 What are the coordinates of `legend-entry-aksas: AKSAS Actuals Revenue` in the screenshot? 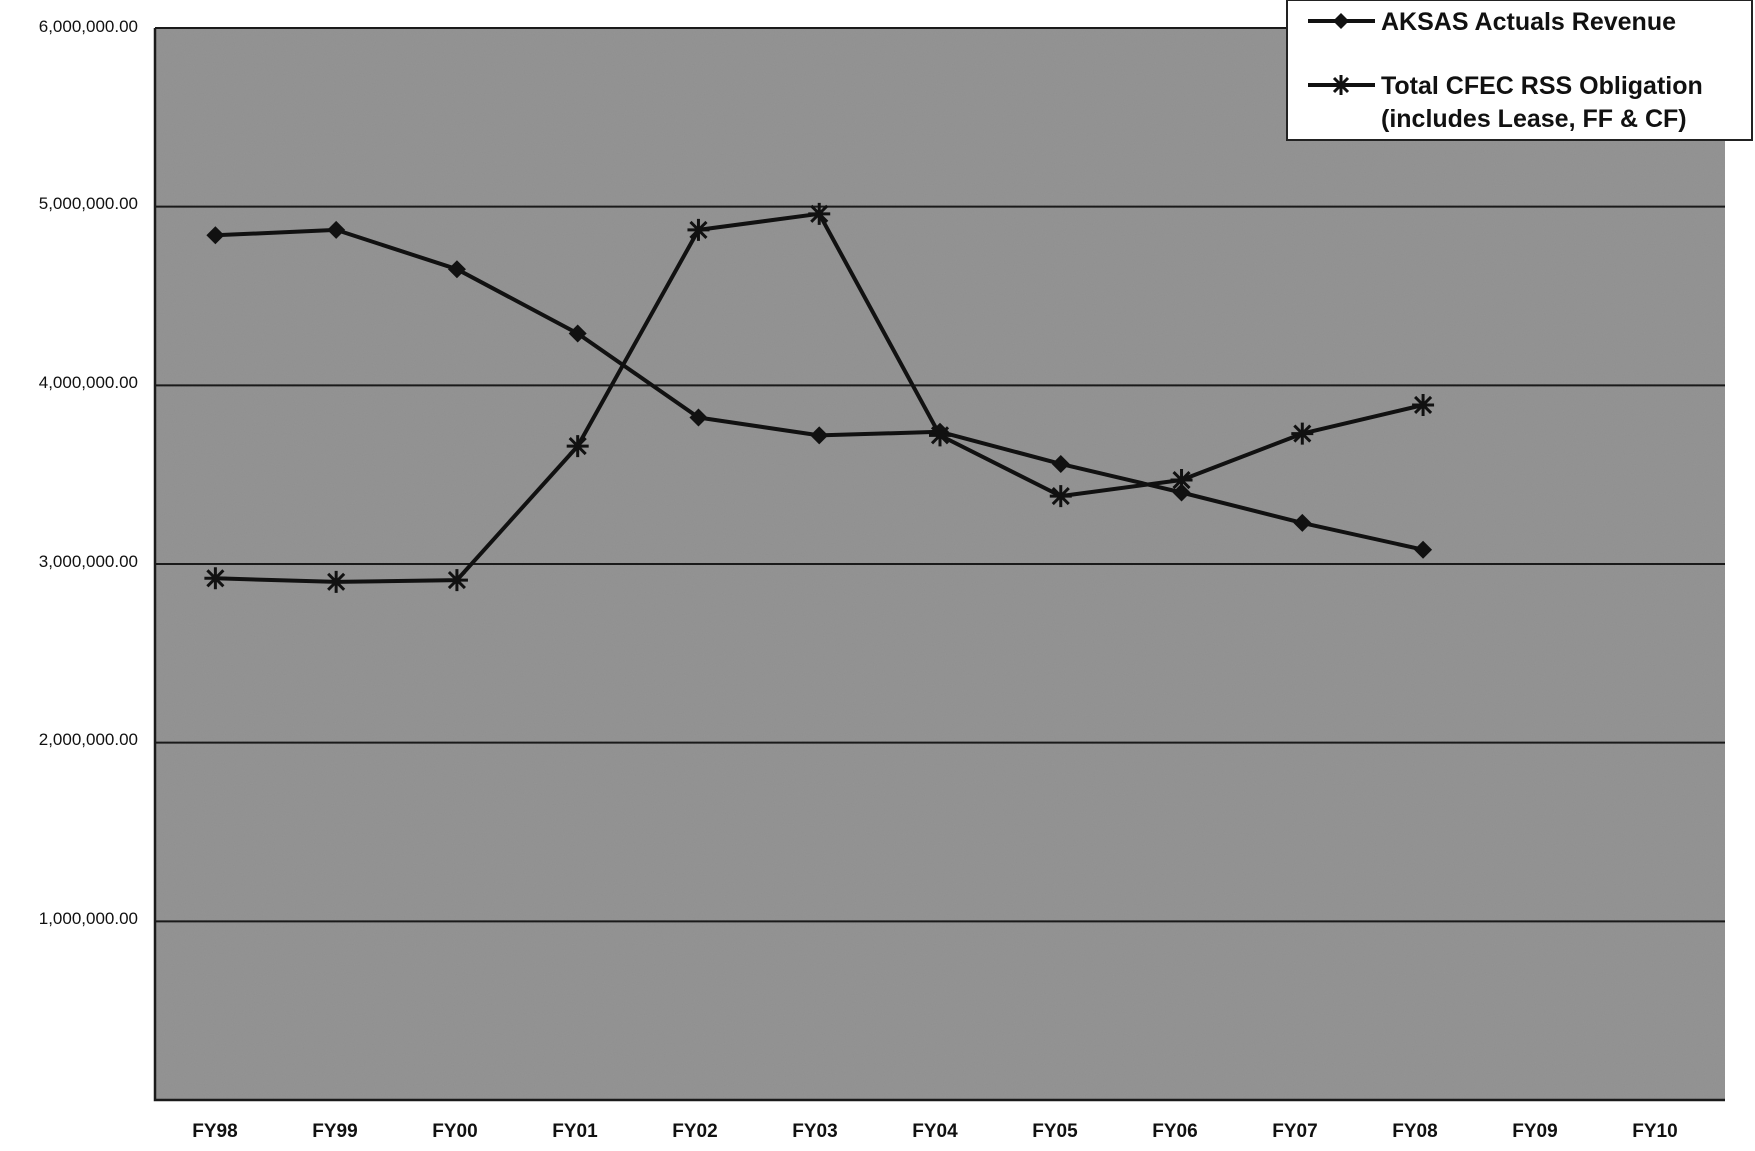 It's located at (1492, 22).